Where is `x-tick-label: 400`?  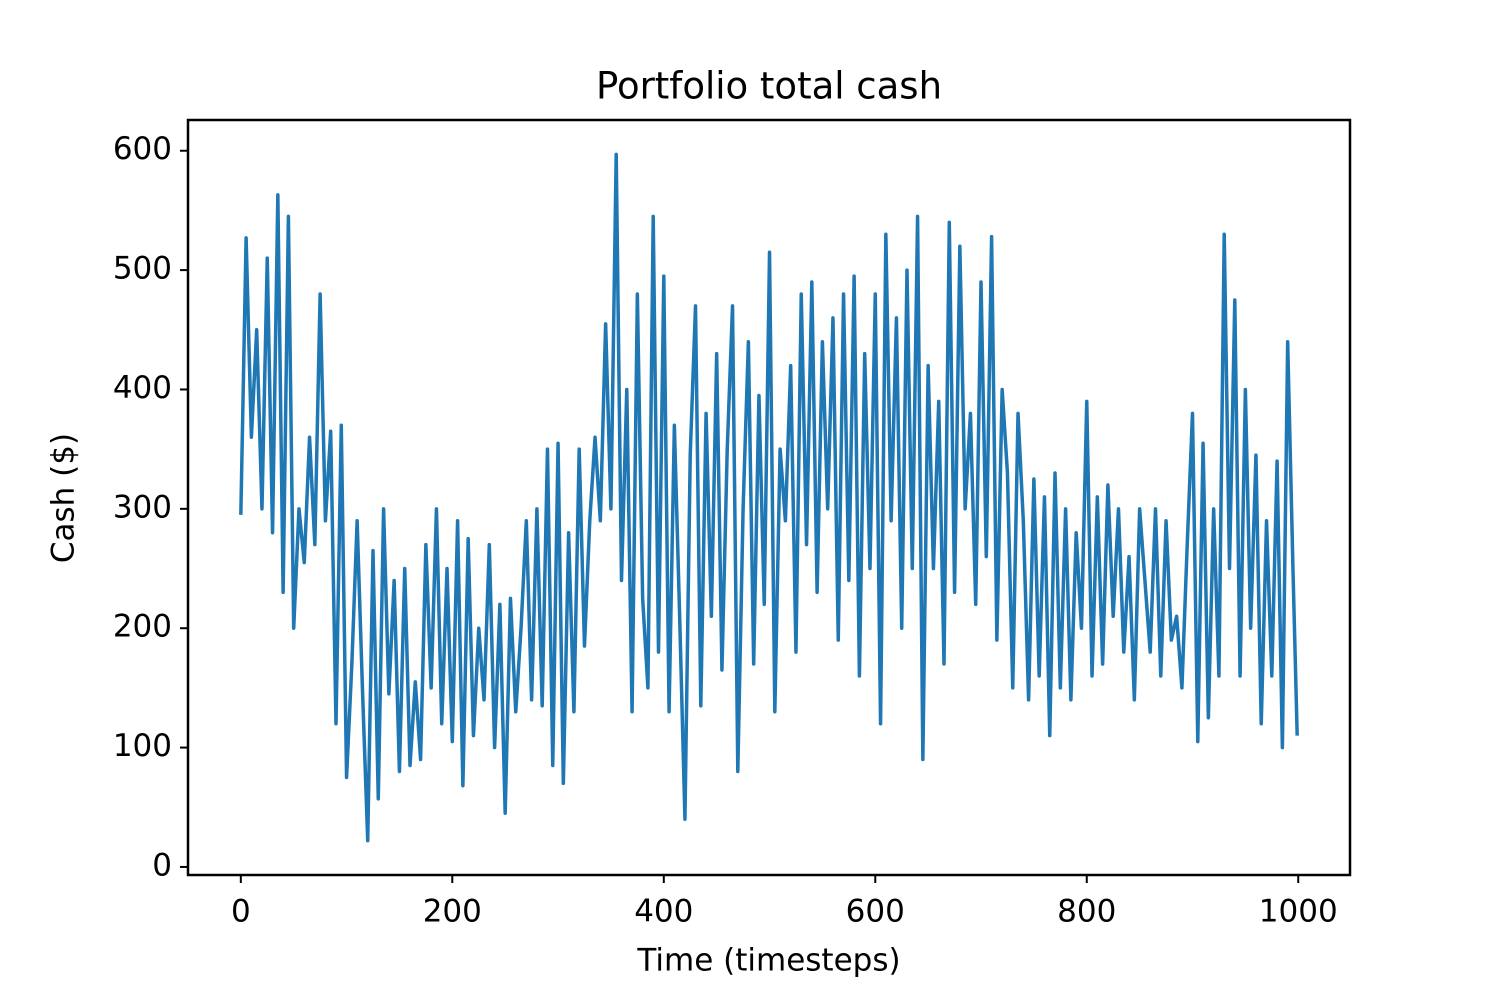 x-tick-label: 400 is located at coordinates (663, 912).